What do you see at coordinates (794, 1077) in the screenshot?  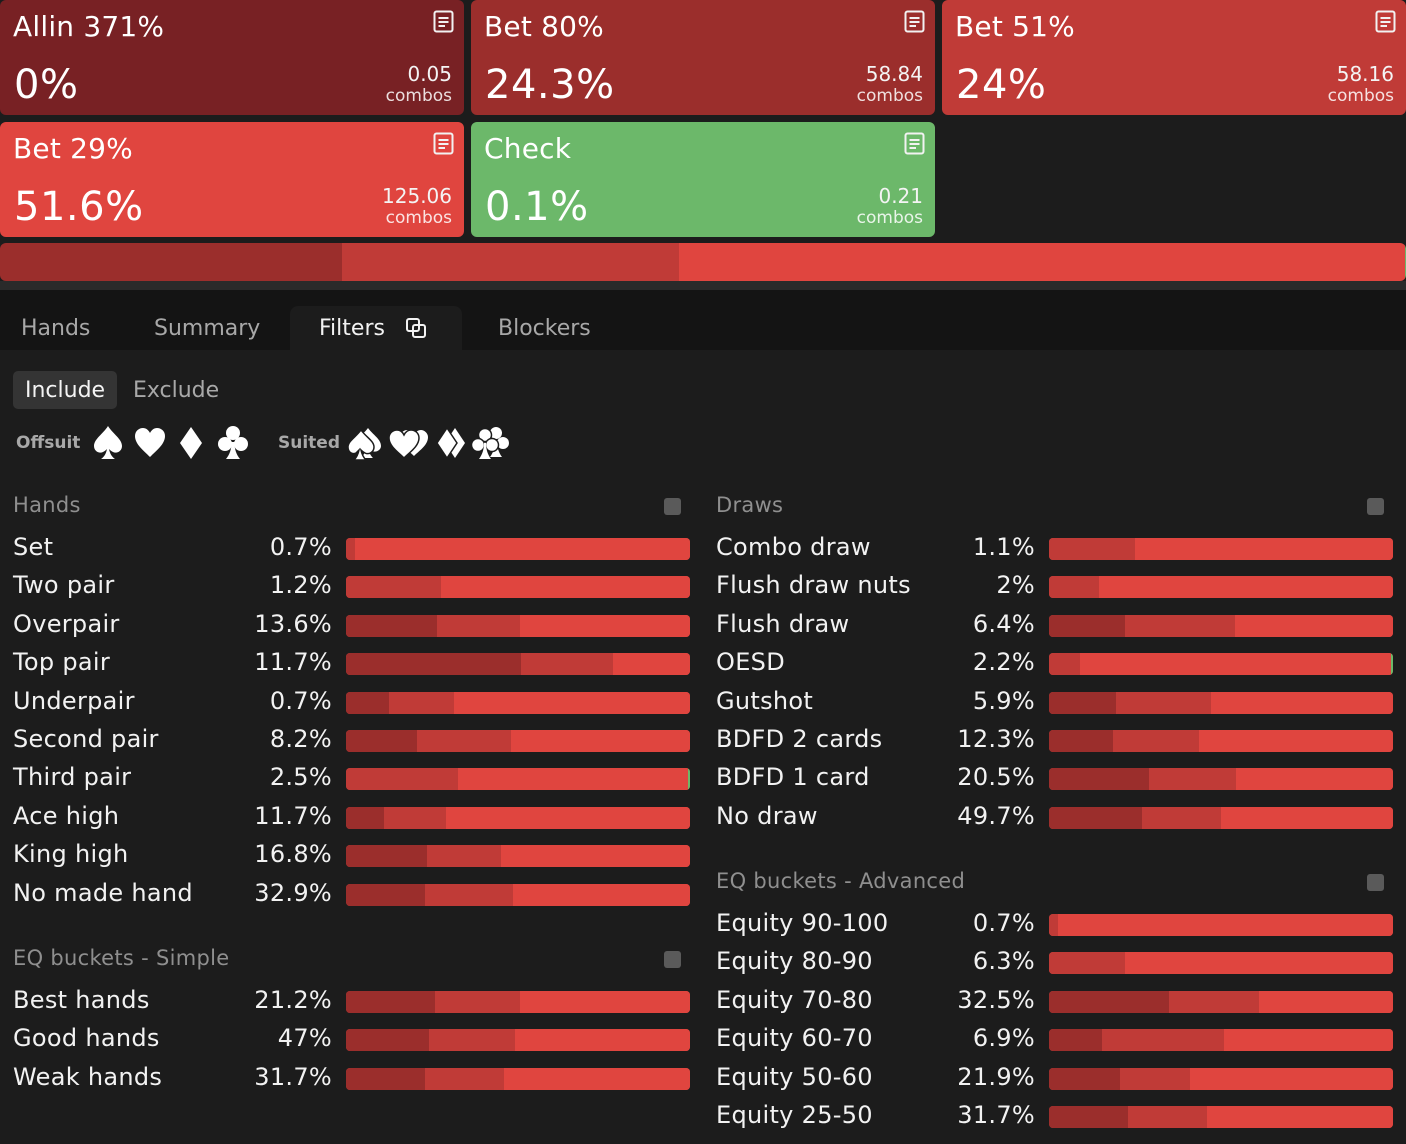 I see `row-label: Equity 50-60` at bounding box center [794, 1077].